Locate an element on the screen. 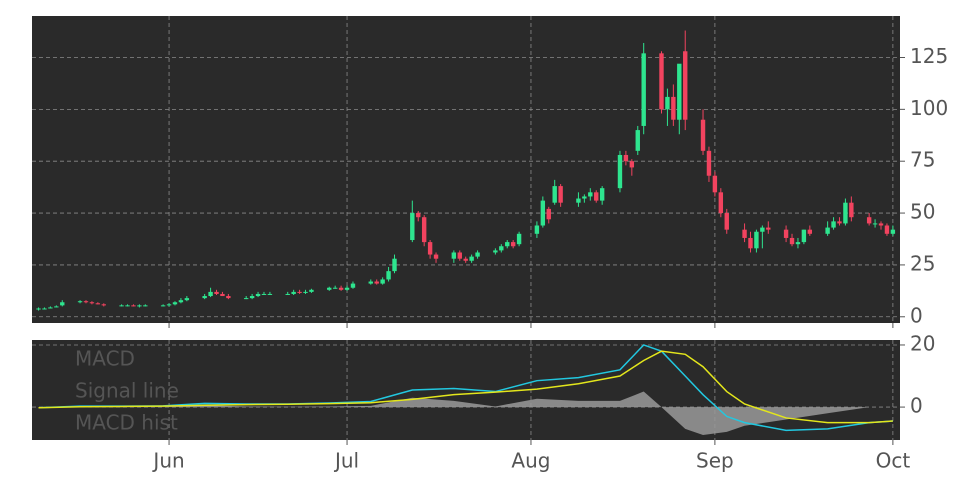 The height and width of the screenshot is (486, 972). x-tick-label: Sep is located at coordinates (715, 461).